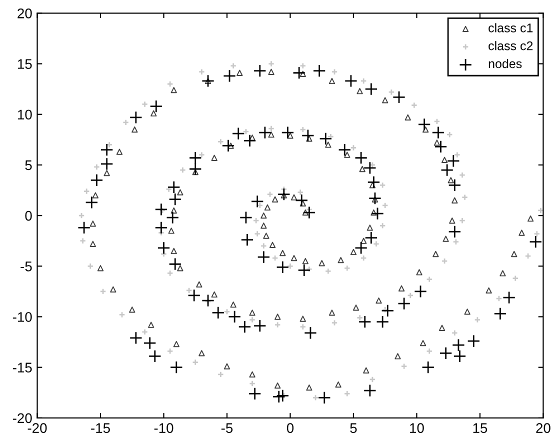 This screenshot has height=439, width=556. I want to click on x-tick-label: 20, so click(543, 428).